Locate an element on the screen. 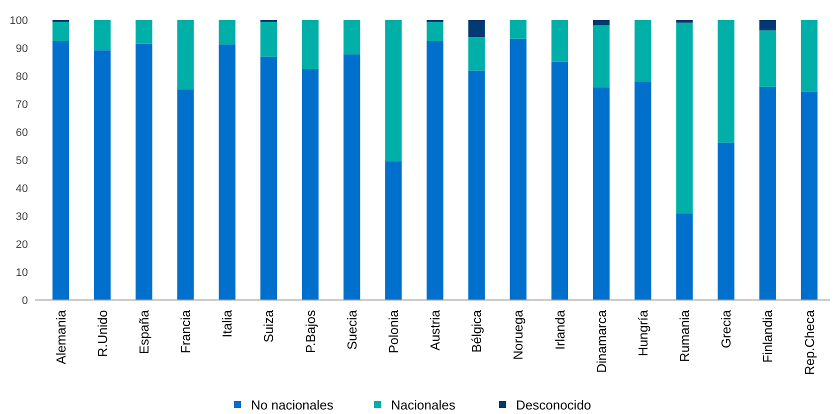 This screenshot has width=833, height=414. y-tick-label: 30 is located at coordinates (22, 216).